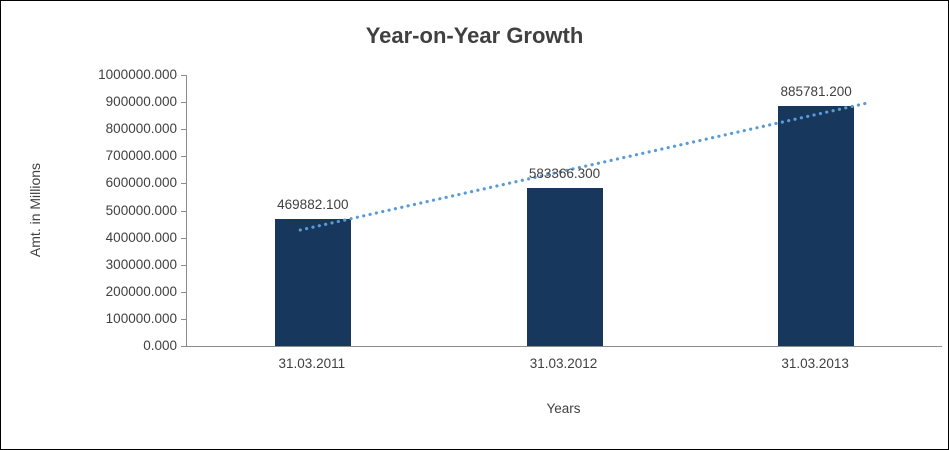 This screenshot has height=450, width=949. Describe the element at coordinates (313, 204) in the screenshot. I see `bar-value-label: 469882.100` at that location.